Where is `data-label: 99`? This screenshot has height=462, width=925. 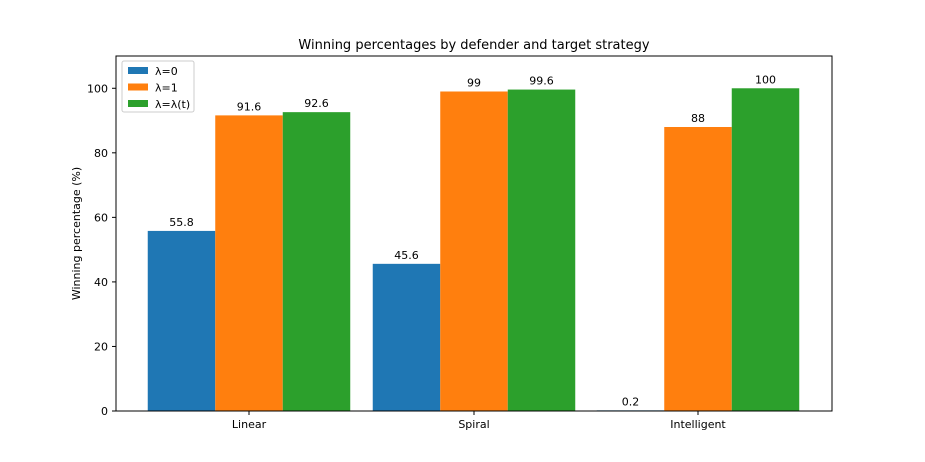
data-label: 99 is located at coordinates (474, 83).